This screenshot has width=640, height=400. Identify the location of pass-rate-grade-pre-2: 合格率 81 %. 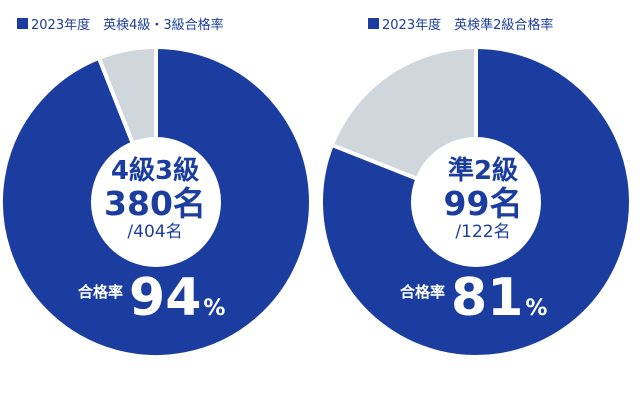
(473, 298).